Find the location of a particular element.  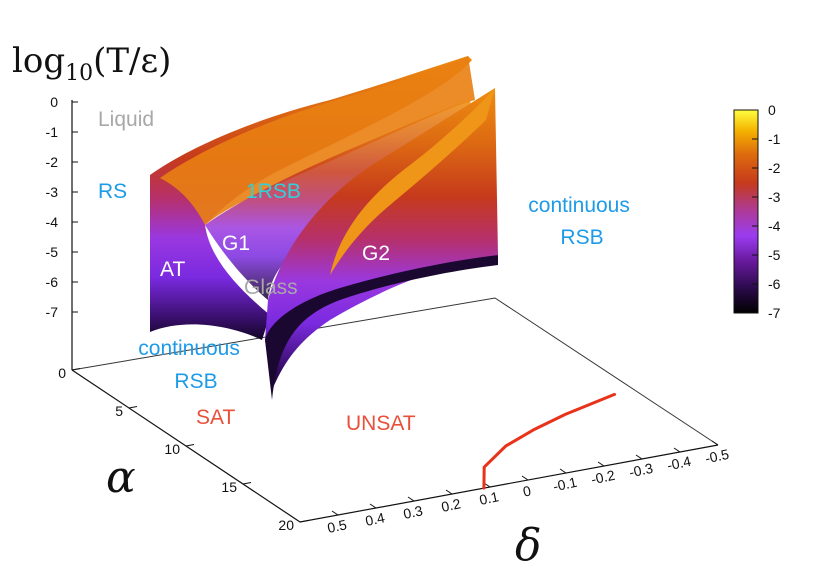

z-tick-label: -6 is located at coordinates (52, 282).